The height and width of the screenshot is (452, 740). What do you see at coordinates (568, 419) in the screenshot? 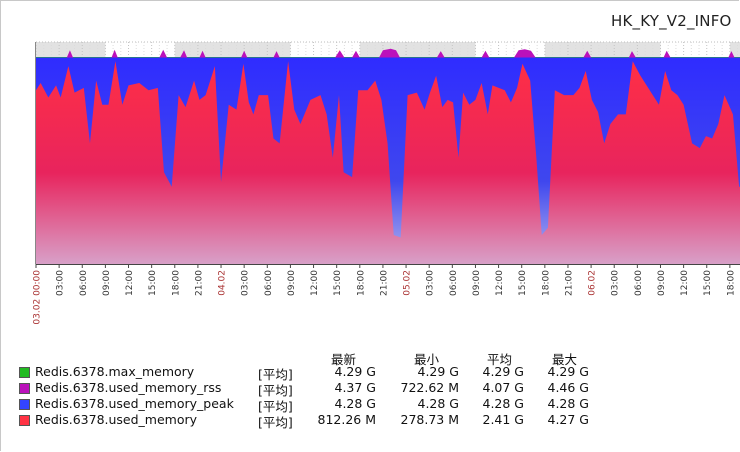
I see `legend-max-value: 4.27 G` at bounding box center [568, 419].